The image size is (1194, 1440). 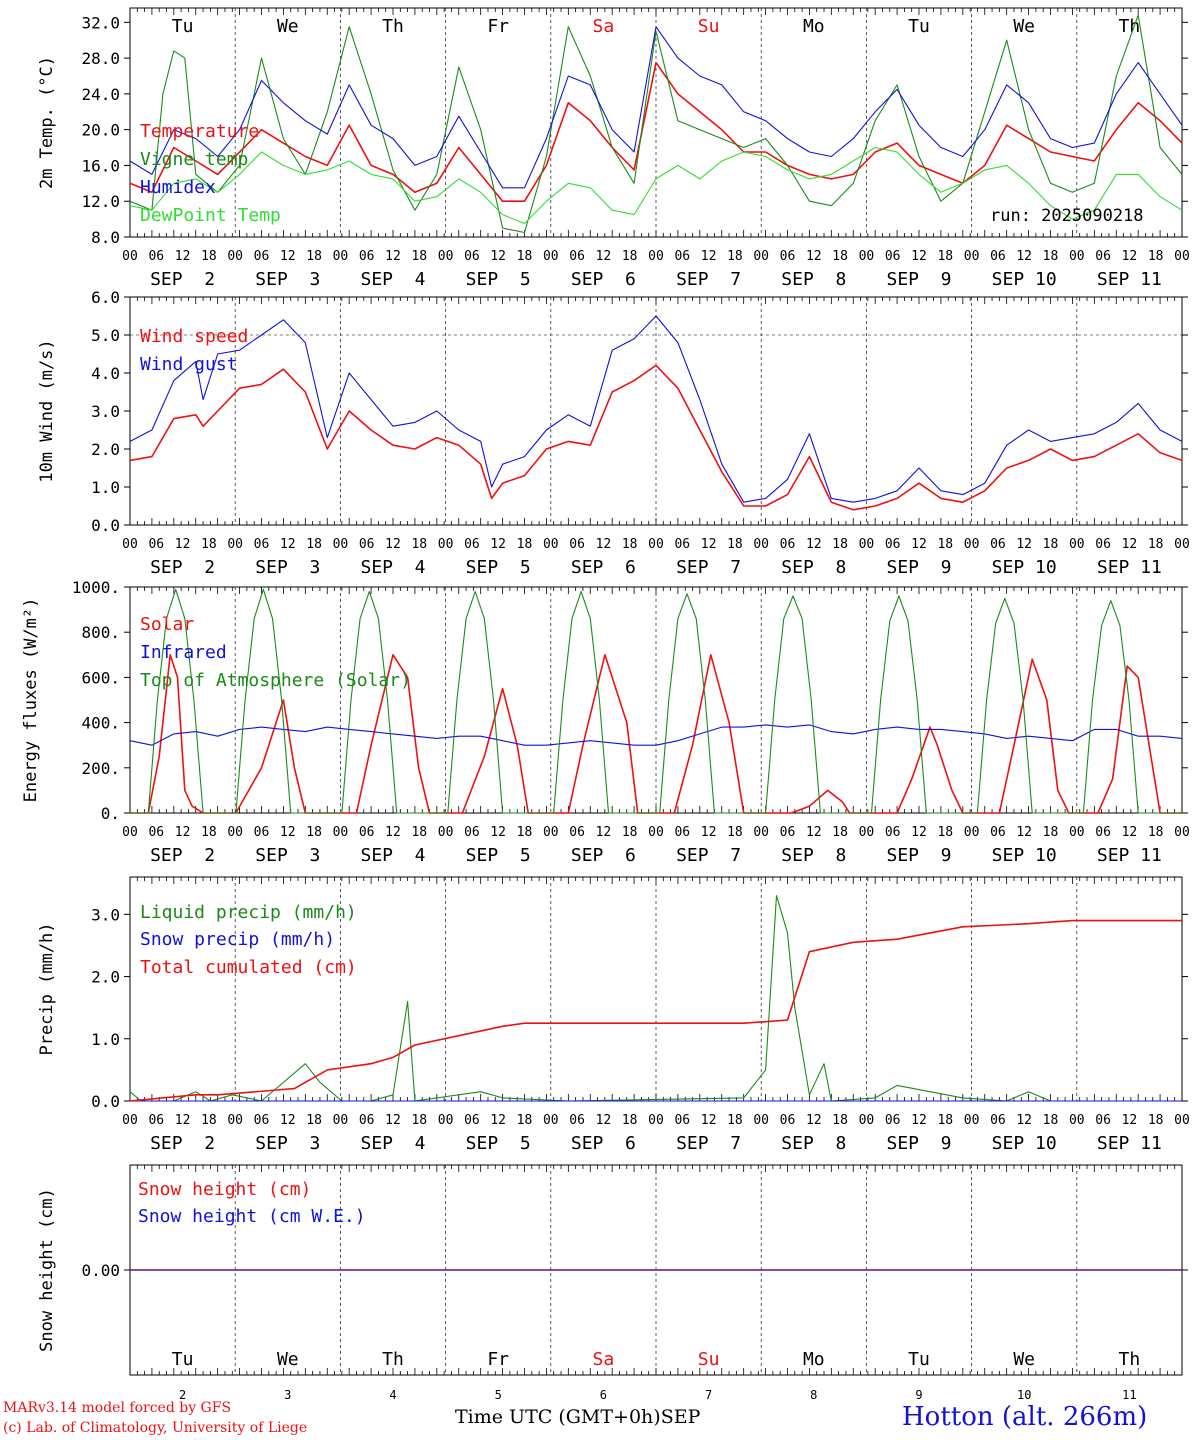 I want to click on y-tick-label: 200., so click(x=100, y=768).